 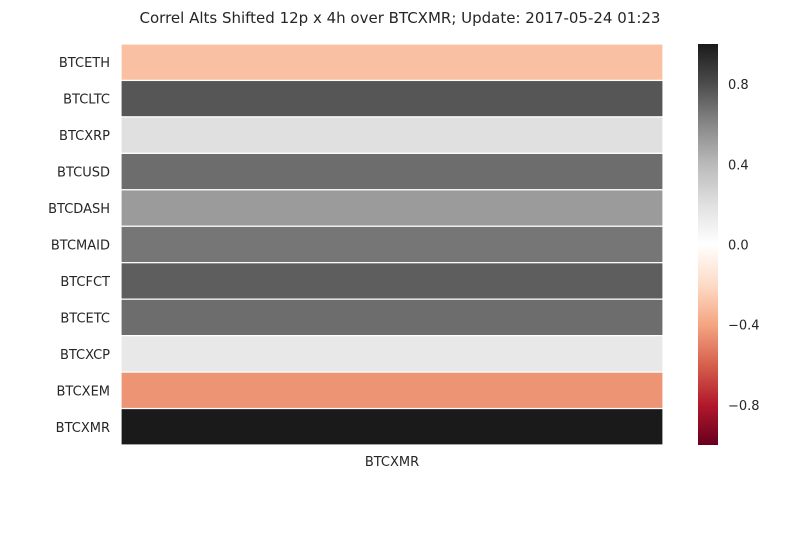 I want to click on row-label-btcetc: BTCETC, so click(x=85, y=318).